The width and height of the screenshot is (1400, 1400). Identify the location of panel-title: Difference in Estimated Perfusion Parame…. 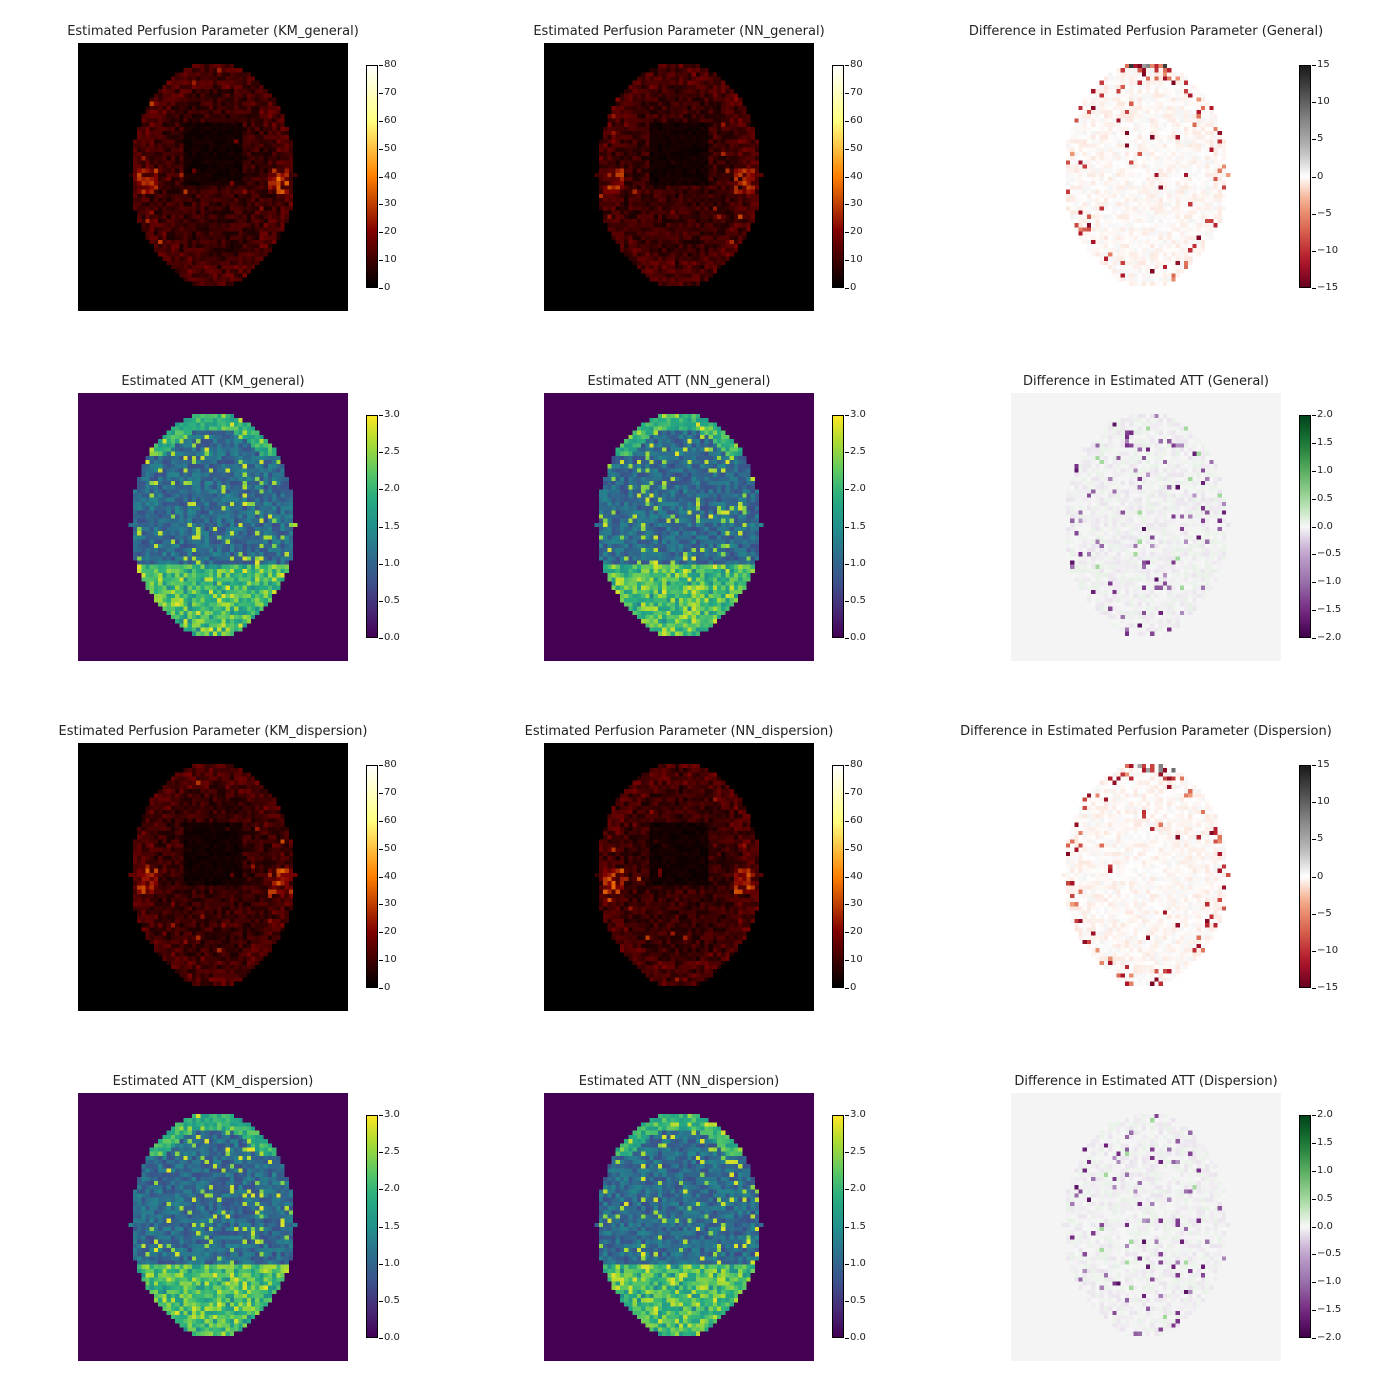
(1146, 731).